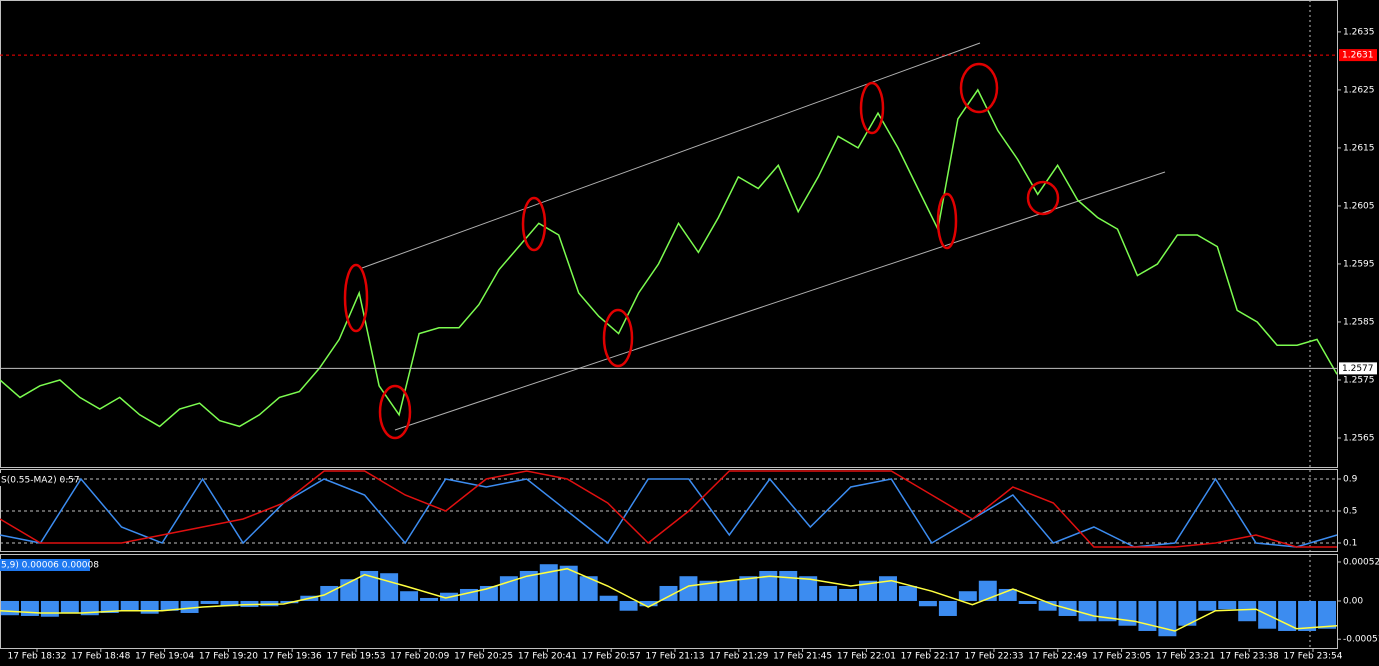 This screenshot has height=666, width=1379. What do you see at coordinates (1353, 601) in the screenshot?
I see `y-tick-label: 0.00` at bounding box center [1353, 601].